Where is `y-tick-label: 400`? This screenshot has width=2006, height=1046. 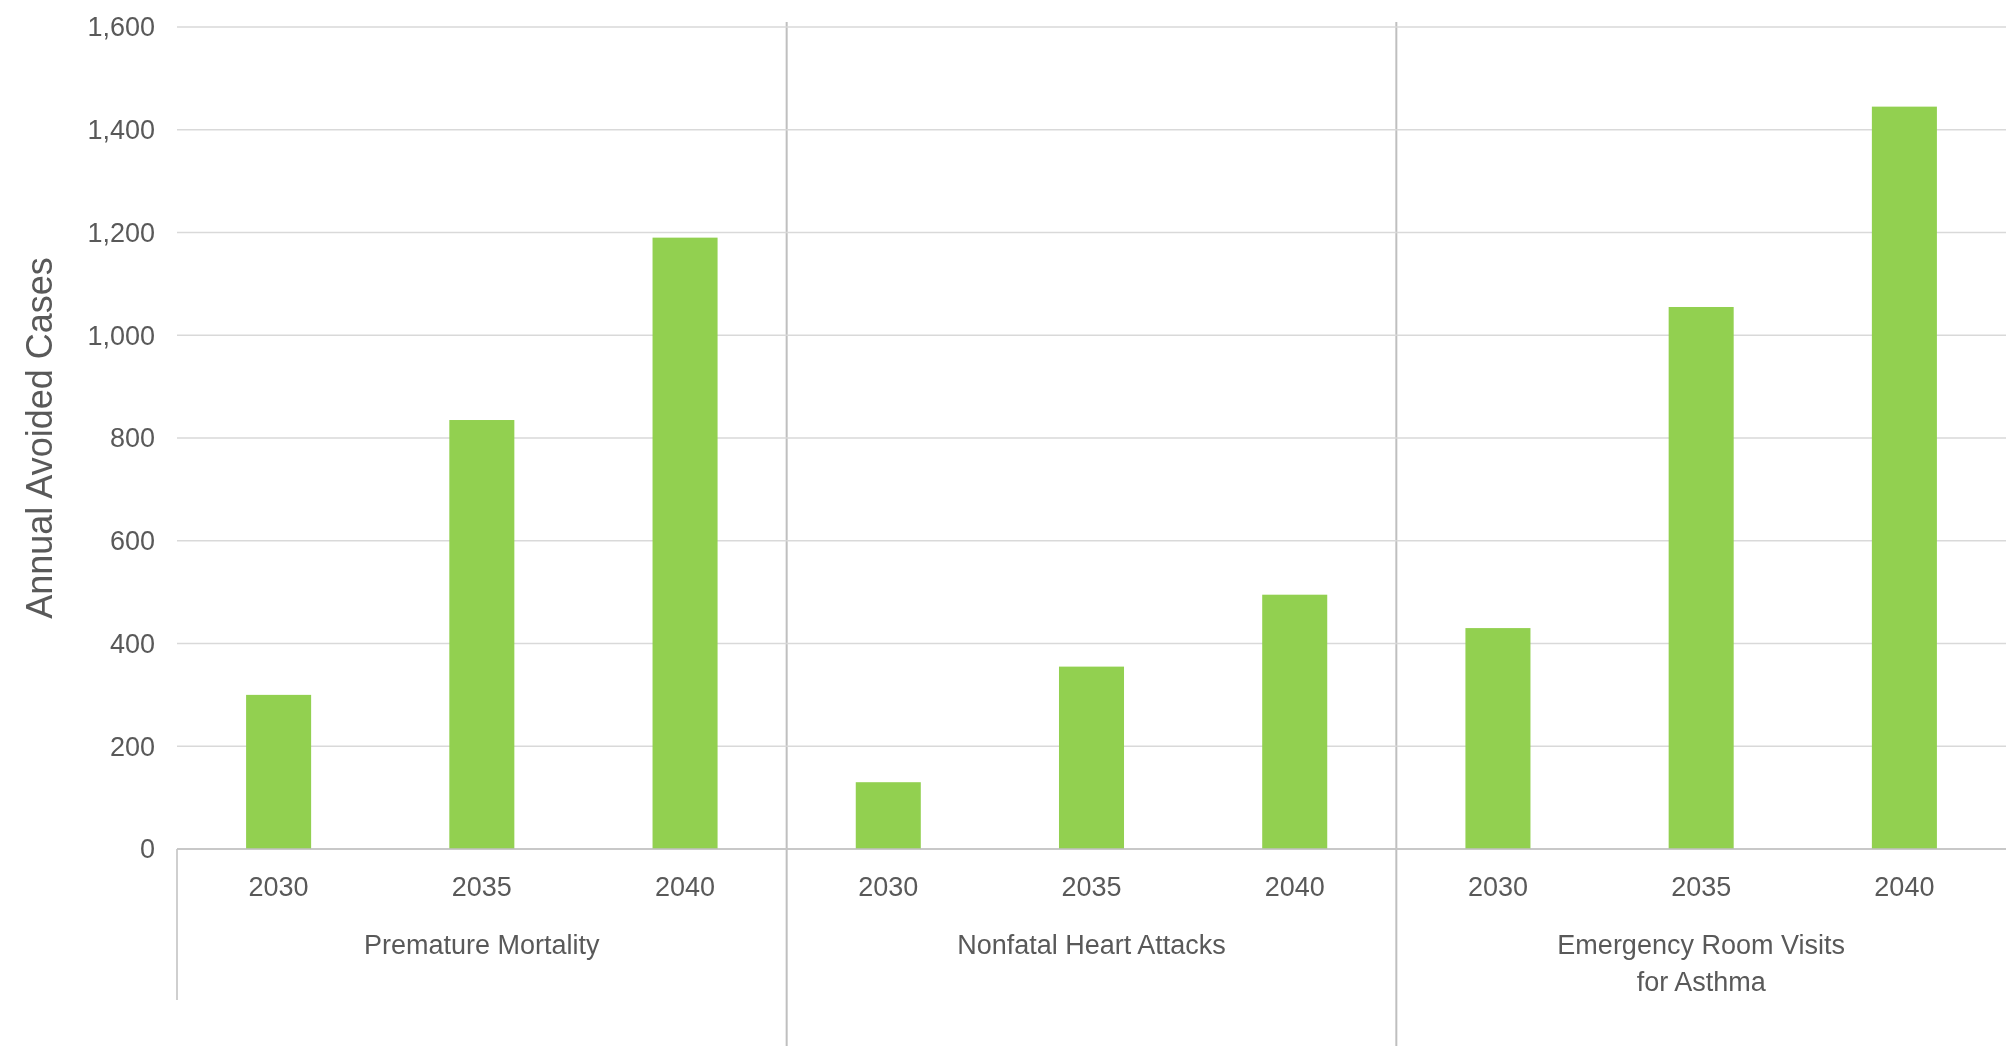
y-tick-label: 400 is located at coordinates (132, 643).